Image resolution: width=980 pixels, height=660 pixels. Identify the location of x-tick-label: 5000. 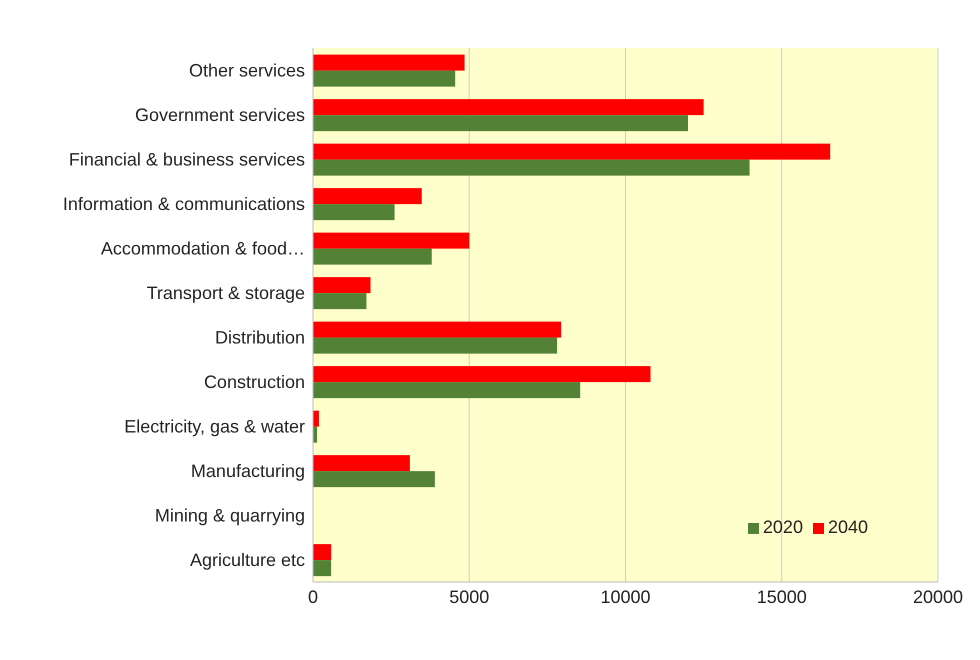
(469, 596).